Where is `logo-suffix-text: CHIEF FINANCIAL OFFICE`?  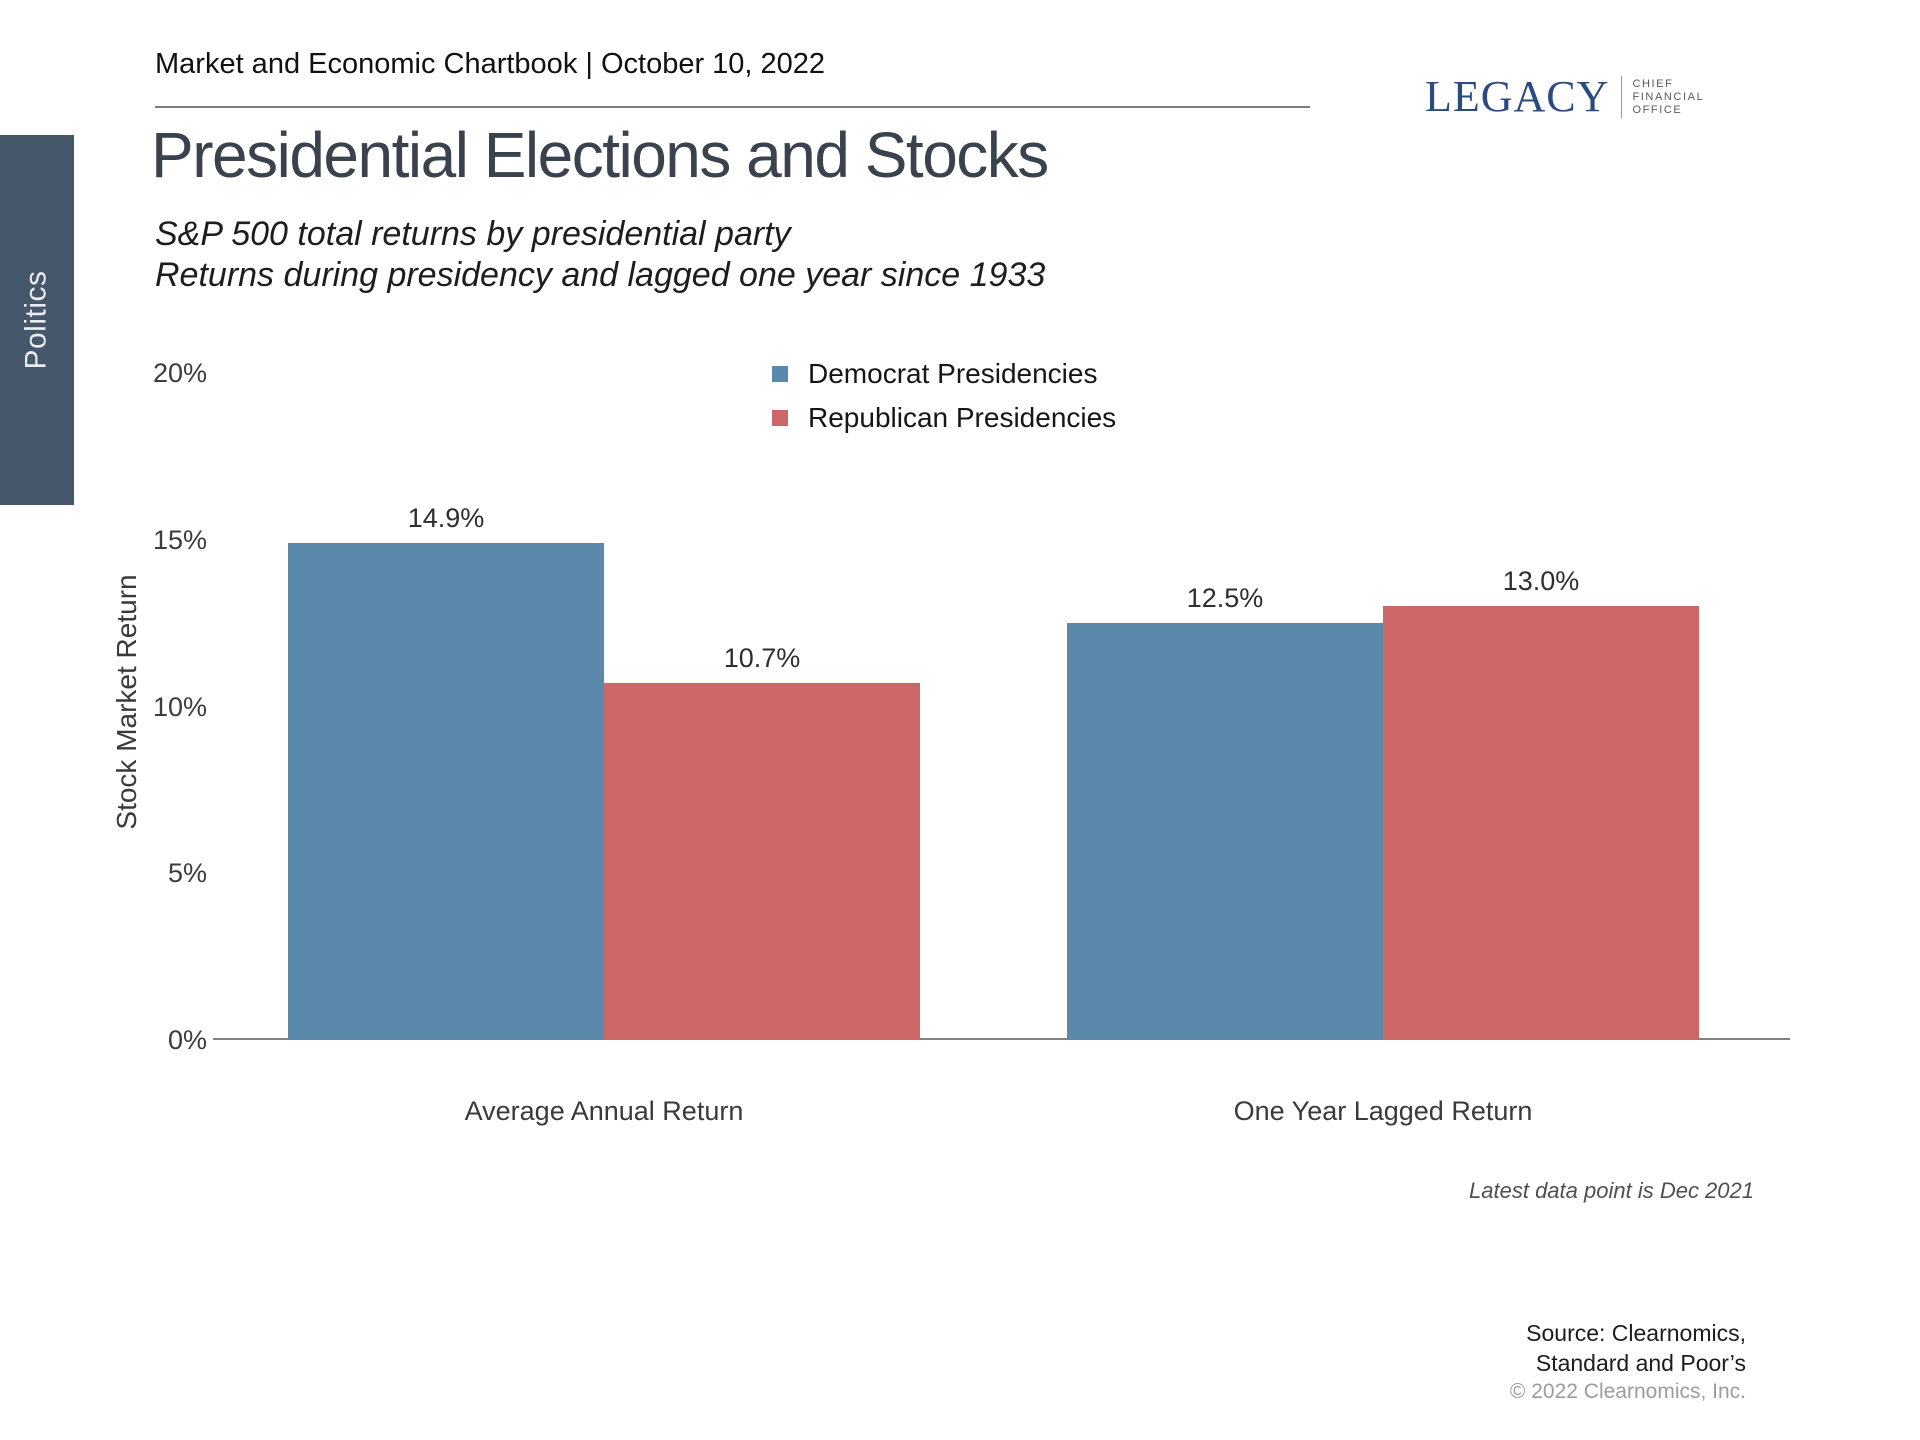
logo-suffix-text: CHIEF FINANCIAL OFFICE is located at coordinates (1668, 97).